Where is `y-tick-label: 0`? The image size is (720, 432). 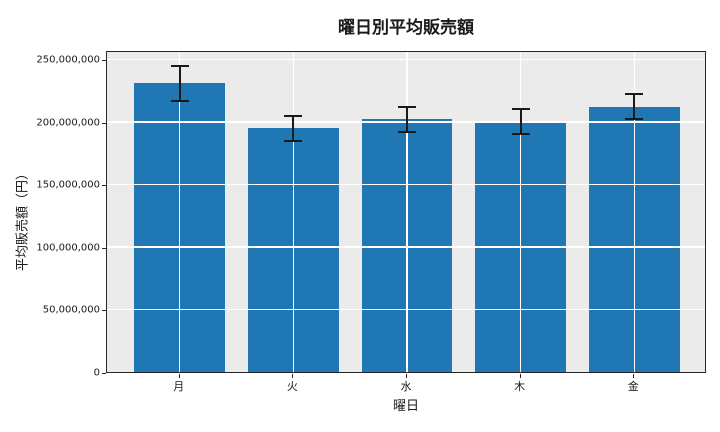
y-tick-label: 0 is located at coordinates (96, 373).